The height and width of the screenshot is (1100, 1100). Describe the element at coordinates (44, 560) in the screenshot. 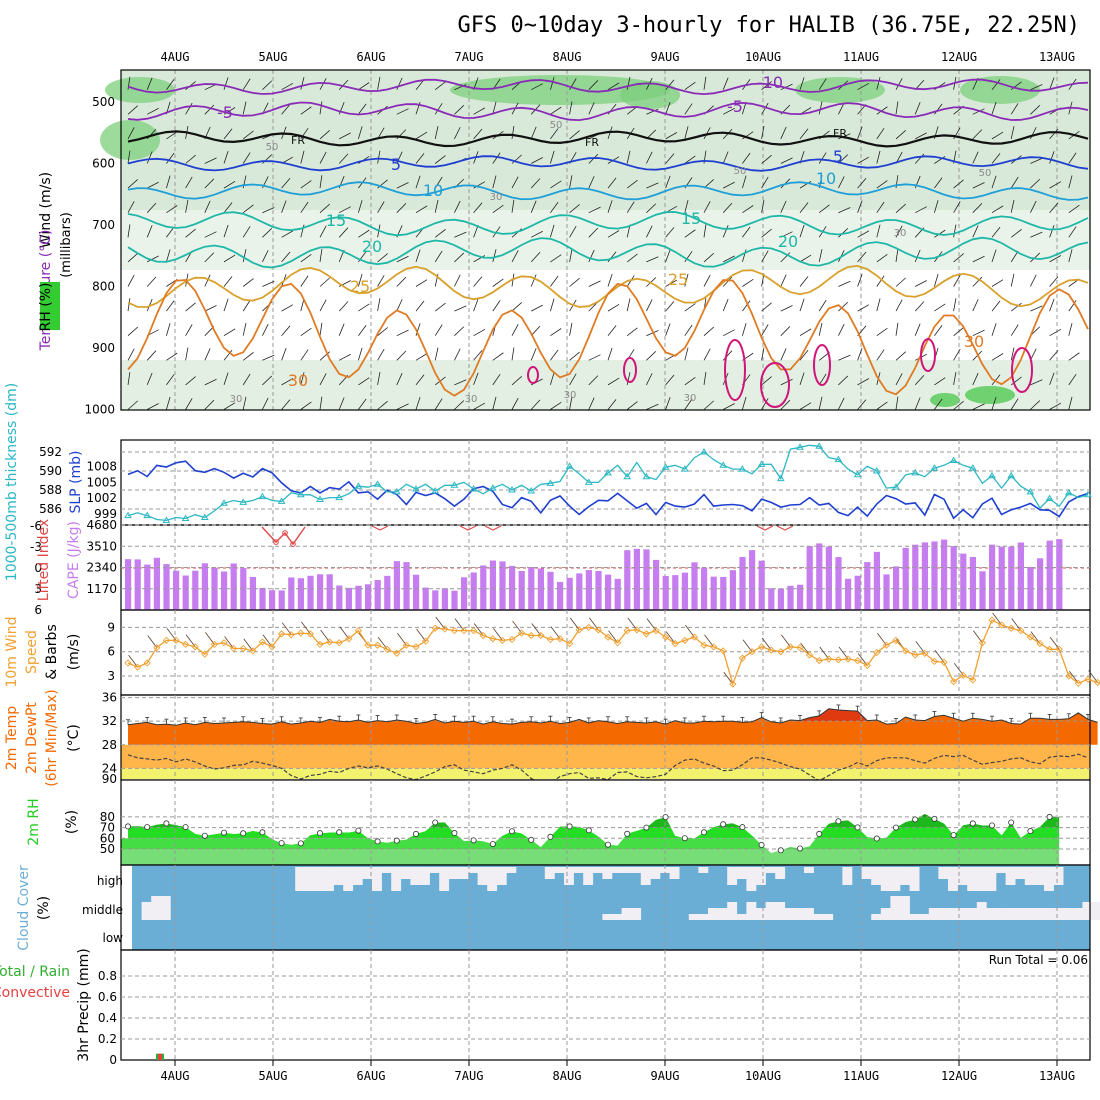

I see `li-axis-label: Lifted Index` at that location.